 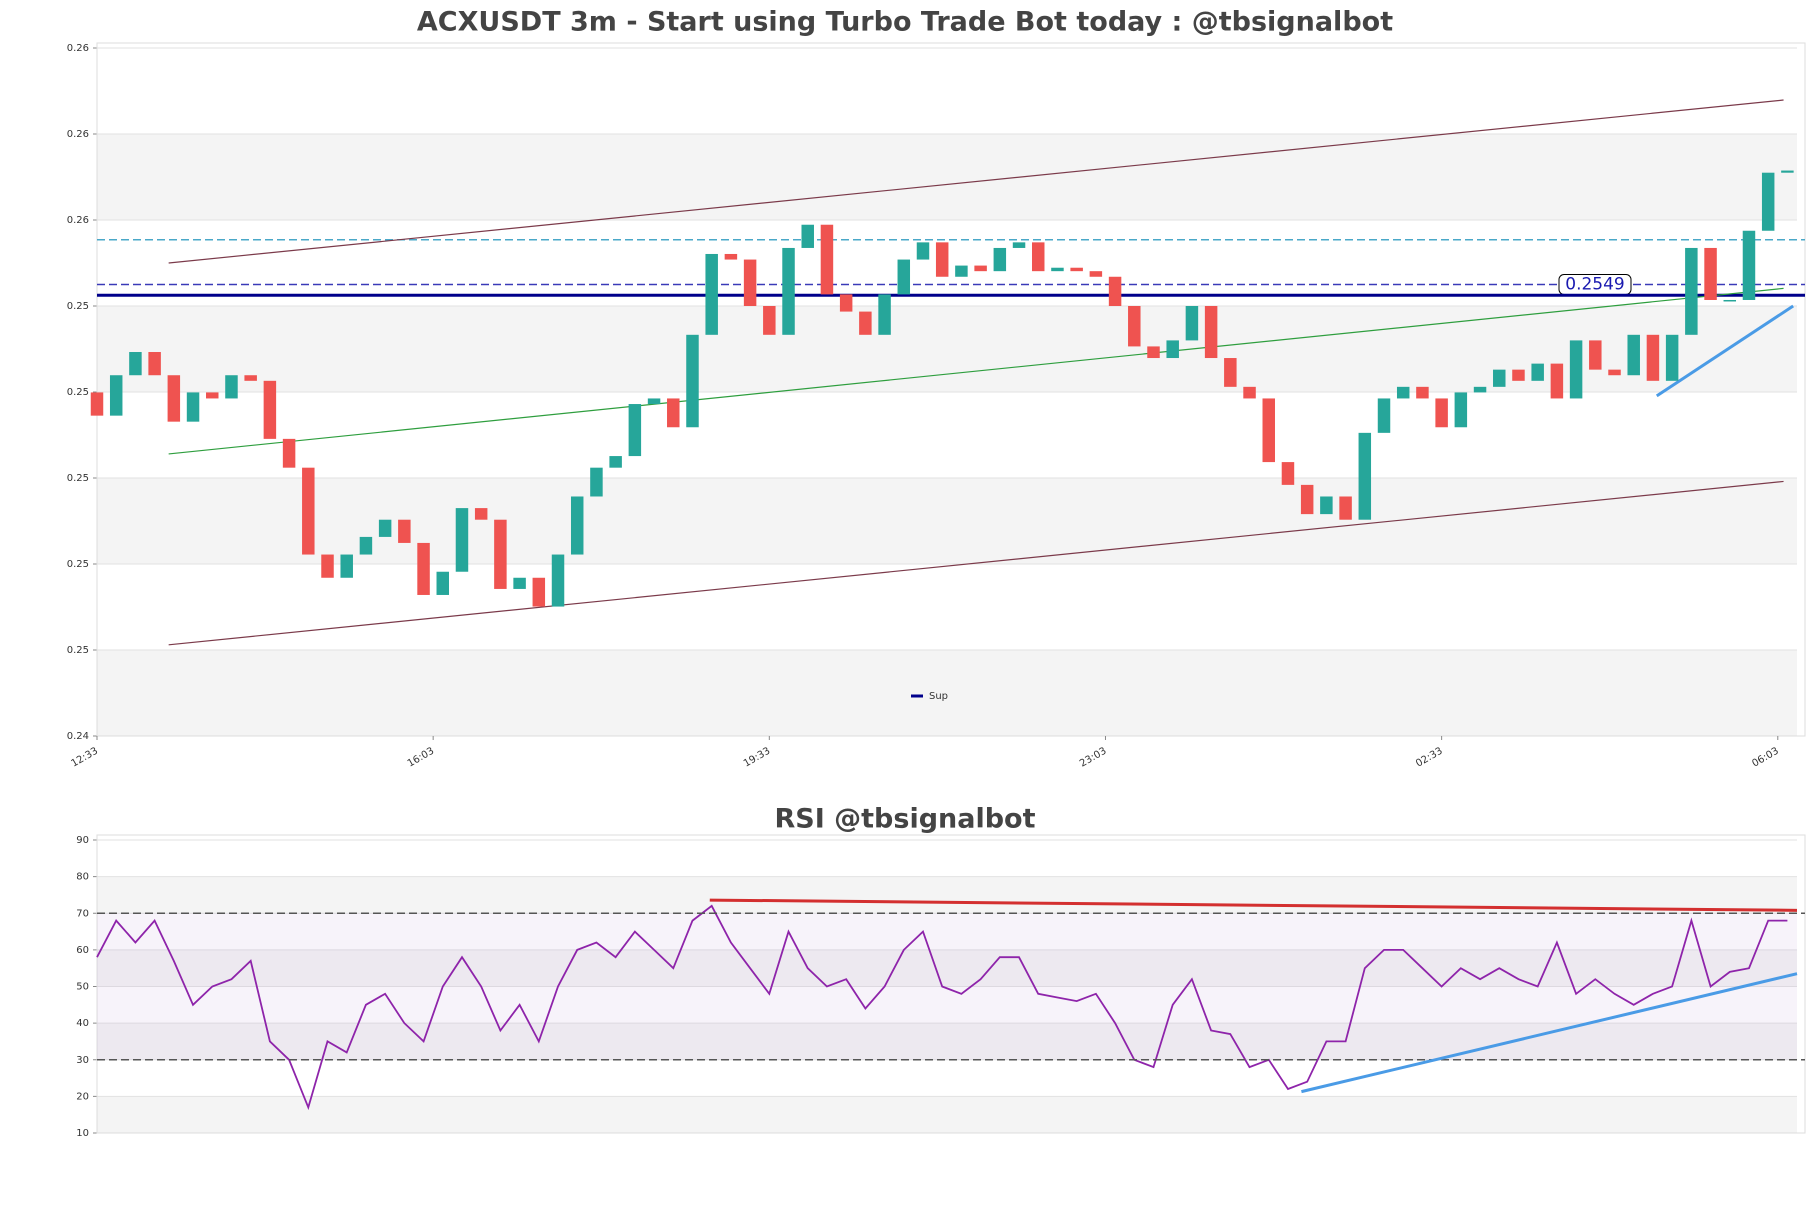 I want to click on y-tick-label: 60, so click(x=82, y=950).